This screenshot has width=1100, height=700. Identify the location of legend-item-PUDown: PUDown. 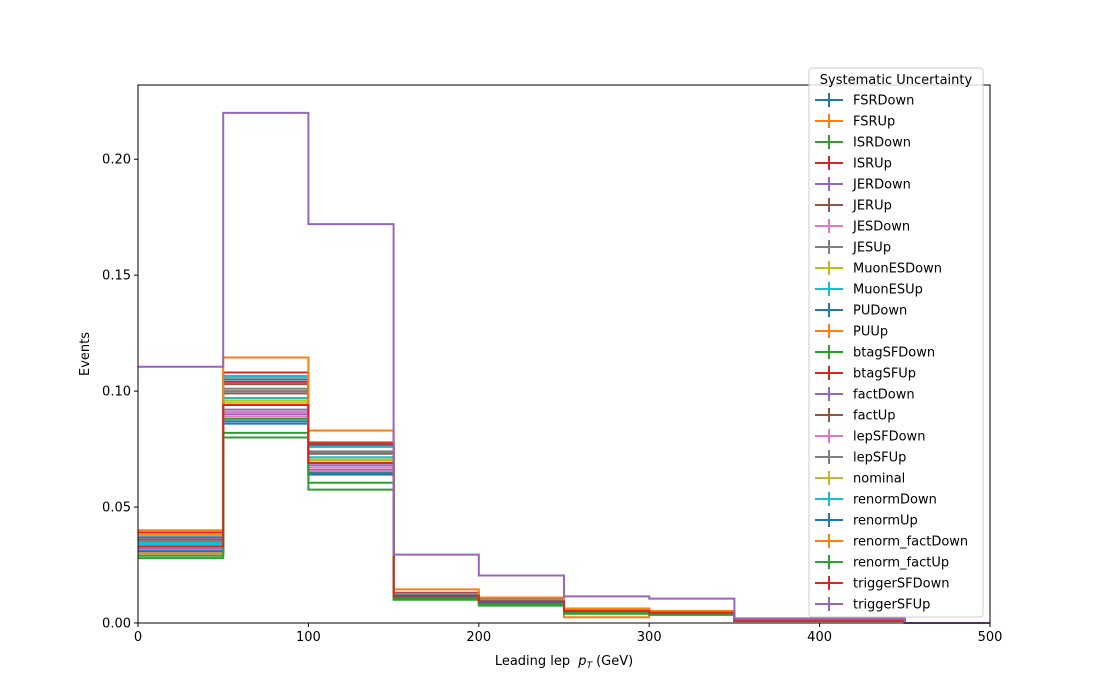
(861, 311).